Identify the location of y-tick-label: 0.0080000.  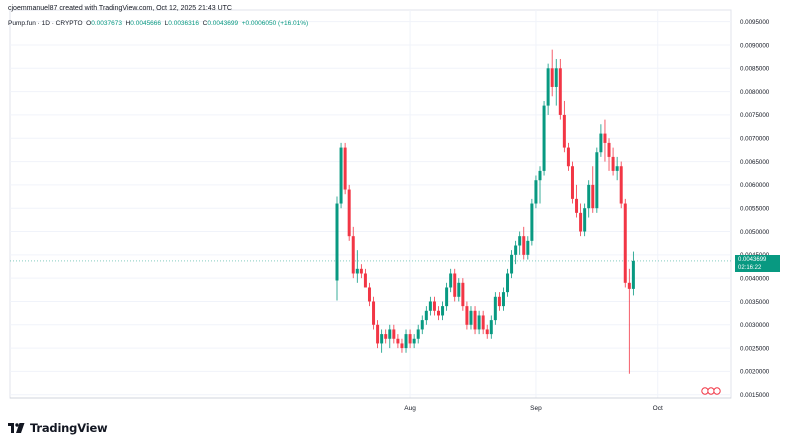
(755, 92).